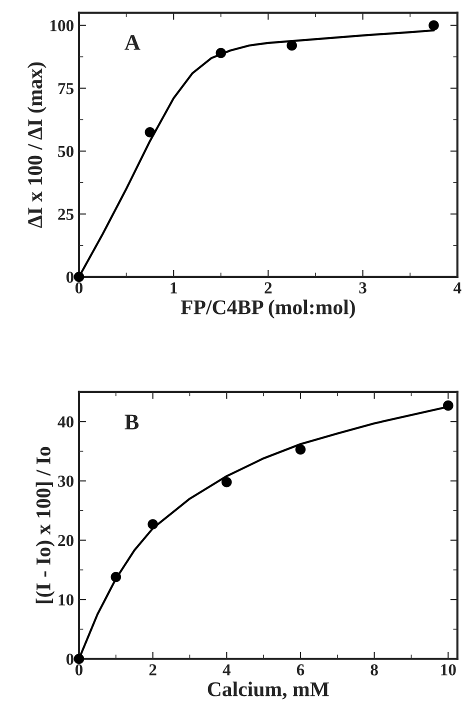 Image resolution: width=473 pixels, height=710 pixels. I want to click on y-tick-label: 25, so click(66, 214).